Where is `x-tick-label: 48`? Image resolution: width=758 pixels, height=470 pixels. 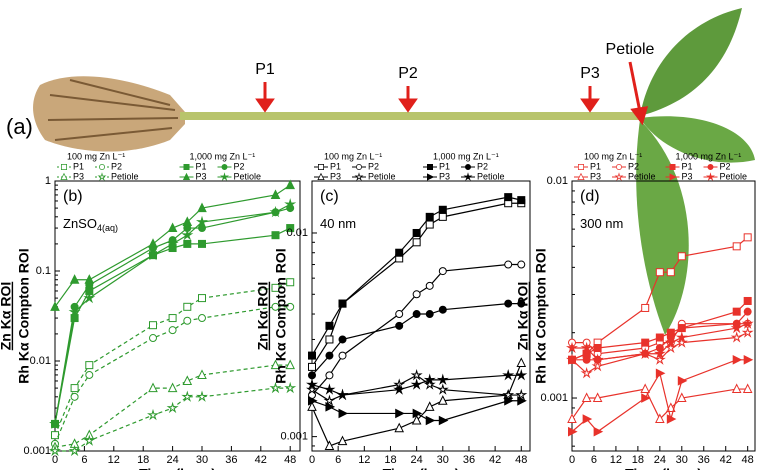 x-tick-label: 48 is located at coordinates (748, 460).